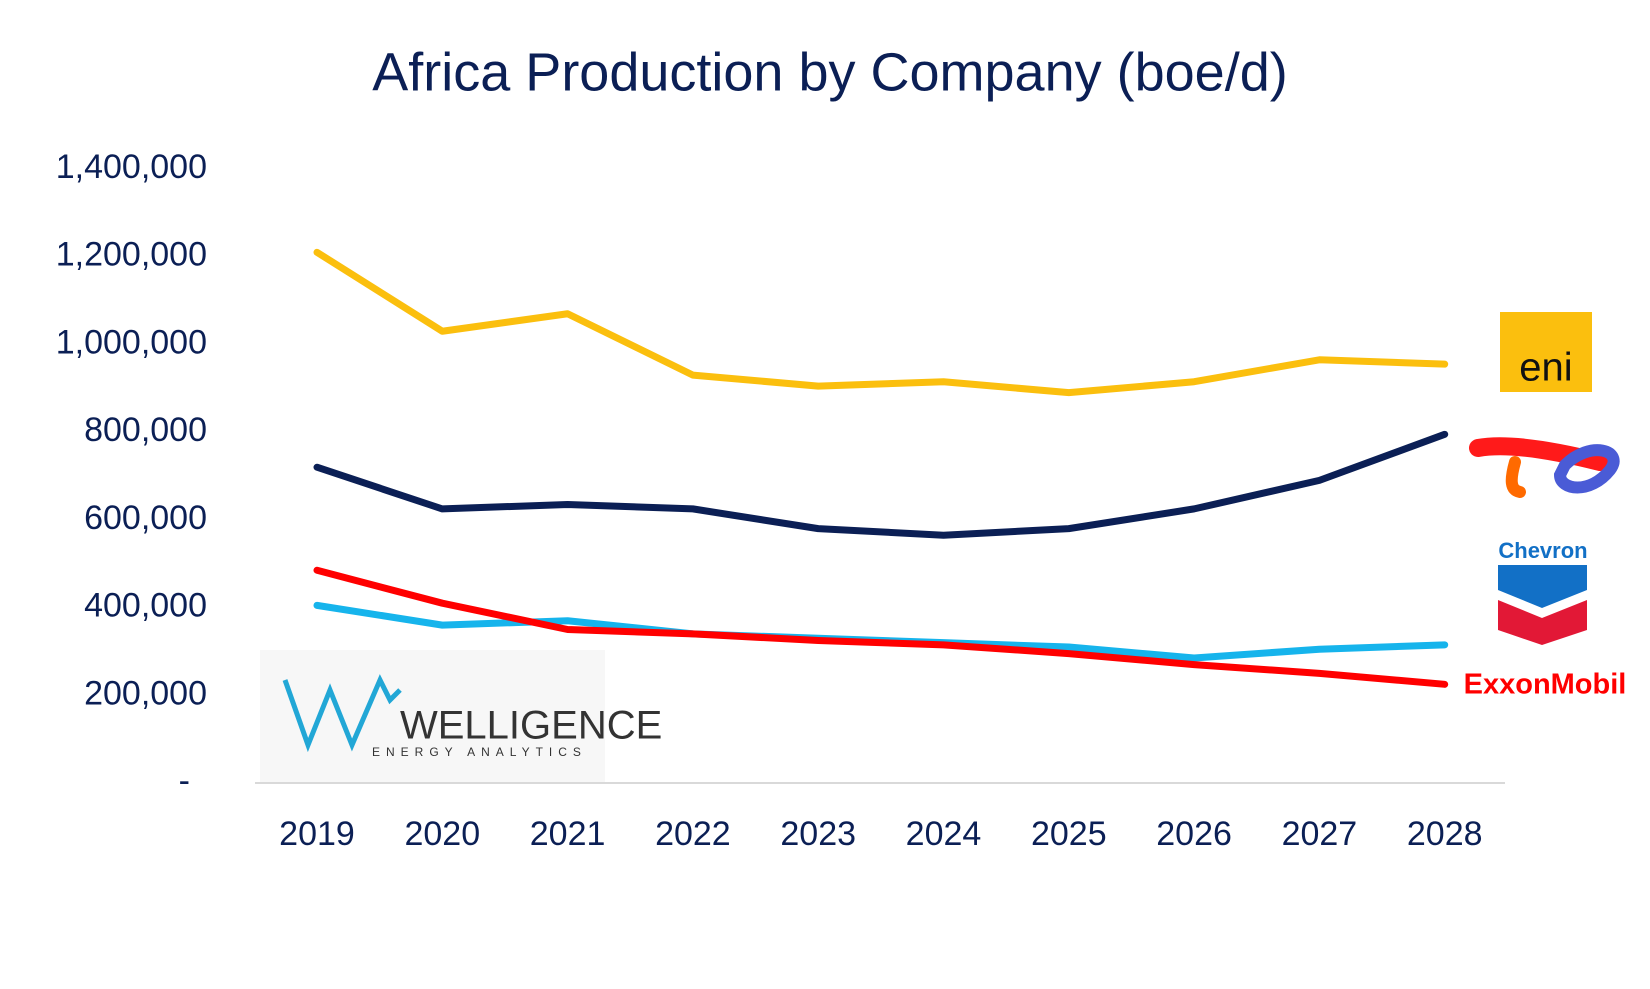  Describe the element at coordinates (1545, 685) in the screenshot. I see `legend-label: ExxonMobil` at that location.